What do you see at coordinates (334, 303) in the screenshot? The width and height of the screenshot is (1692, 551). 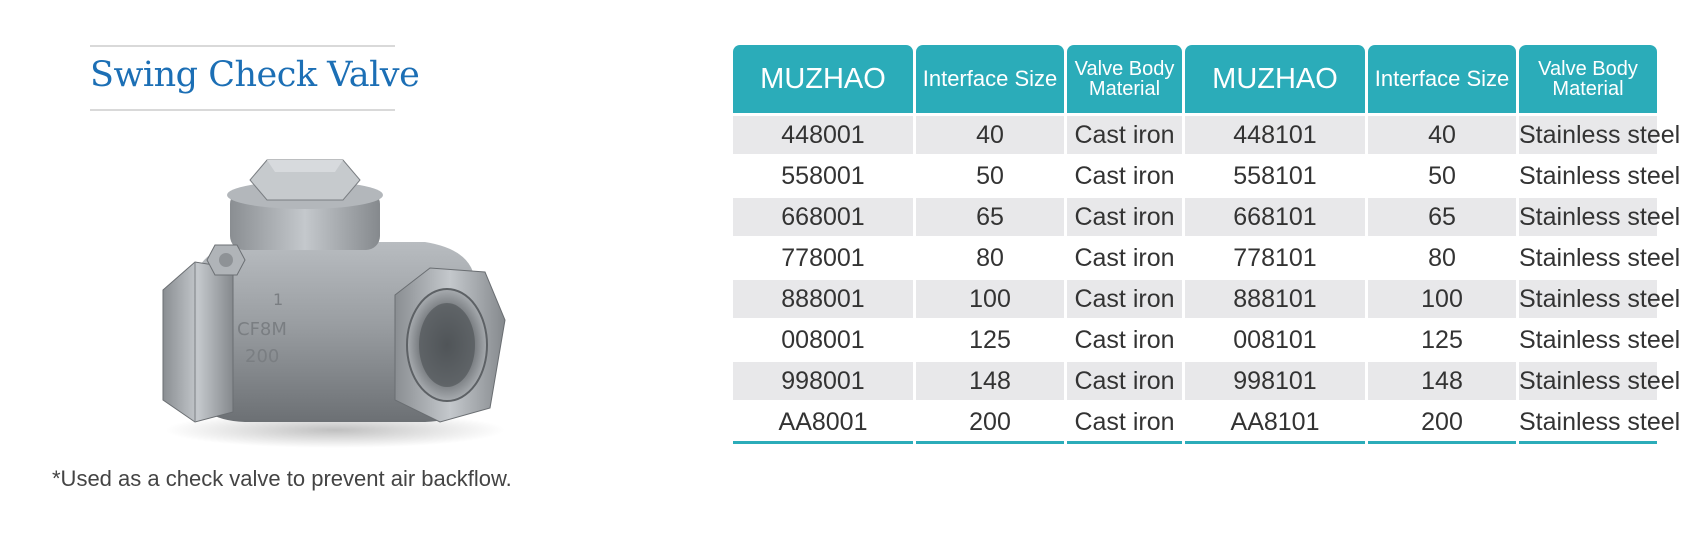 I see `swing-check-valve-image: 1 CF8M 200` at bounding box center [334, 303].